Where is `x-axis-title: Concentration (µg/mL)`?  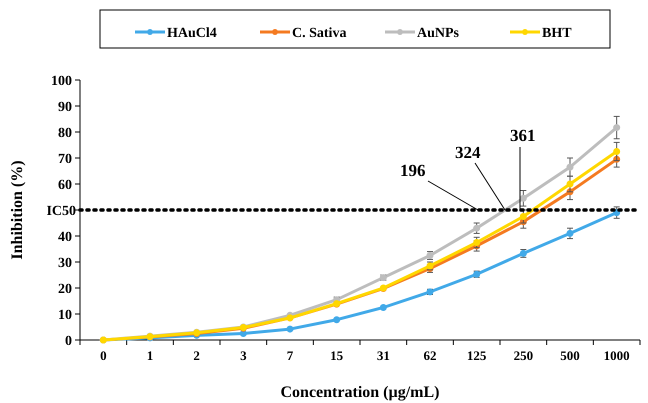 x-axis-title: Concentration (µg/mL) is located at coordinates (360, 392).